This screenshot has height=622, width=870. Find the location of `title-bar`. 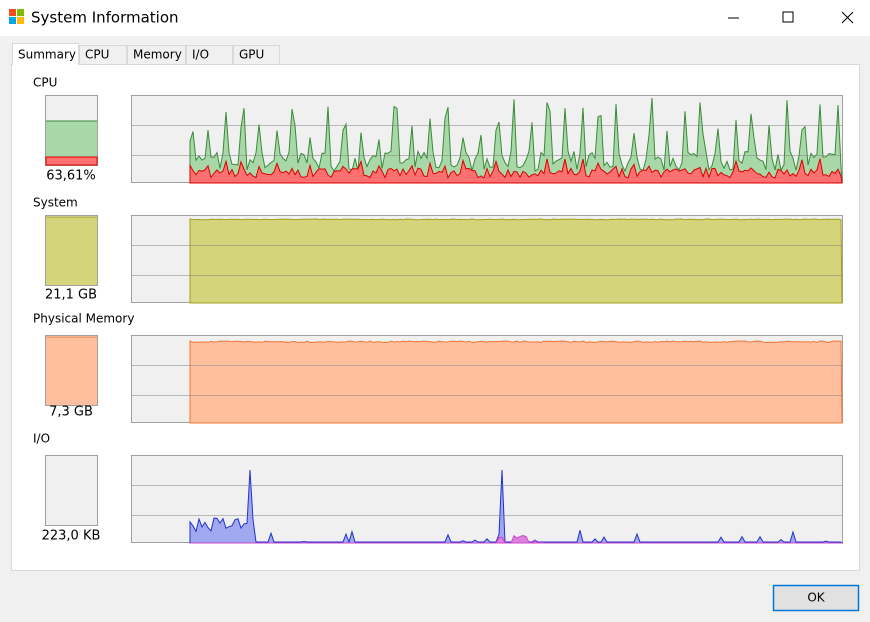

title-bar is located at coordinates (435, 18).